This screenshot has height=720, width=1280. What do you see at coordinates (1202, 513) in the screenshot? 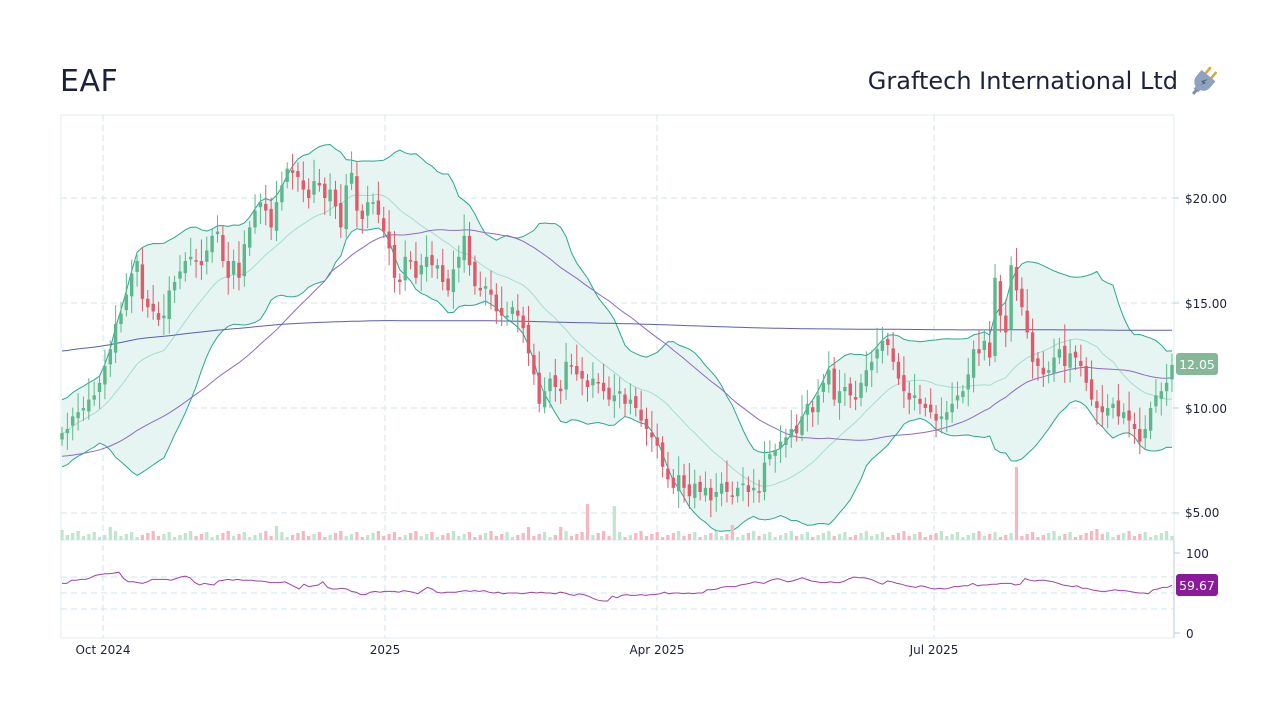
I see `price-label-5: $5.00` at bounding box center [1202, 513].